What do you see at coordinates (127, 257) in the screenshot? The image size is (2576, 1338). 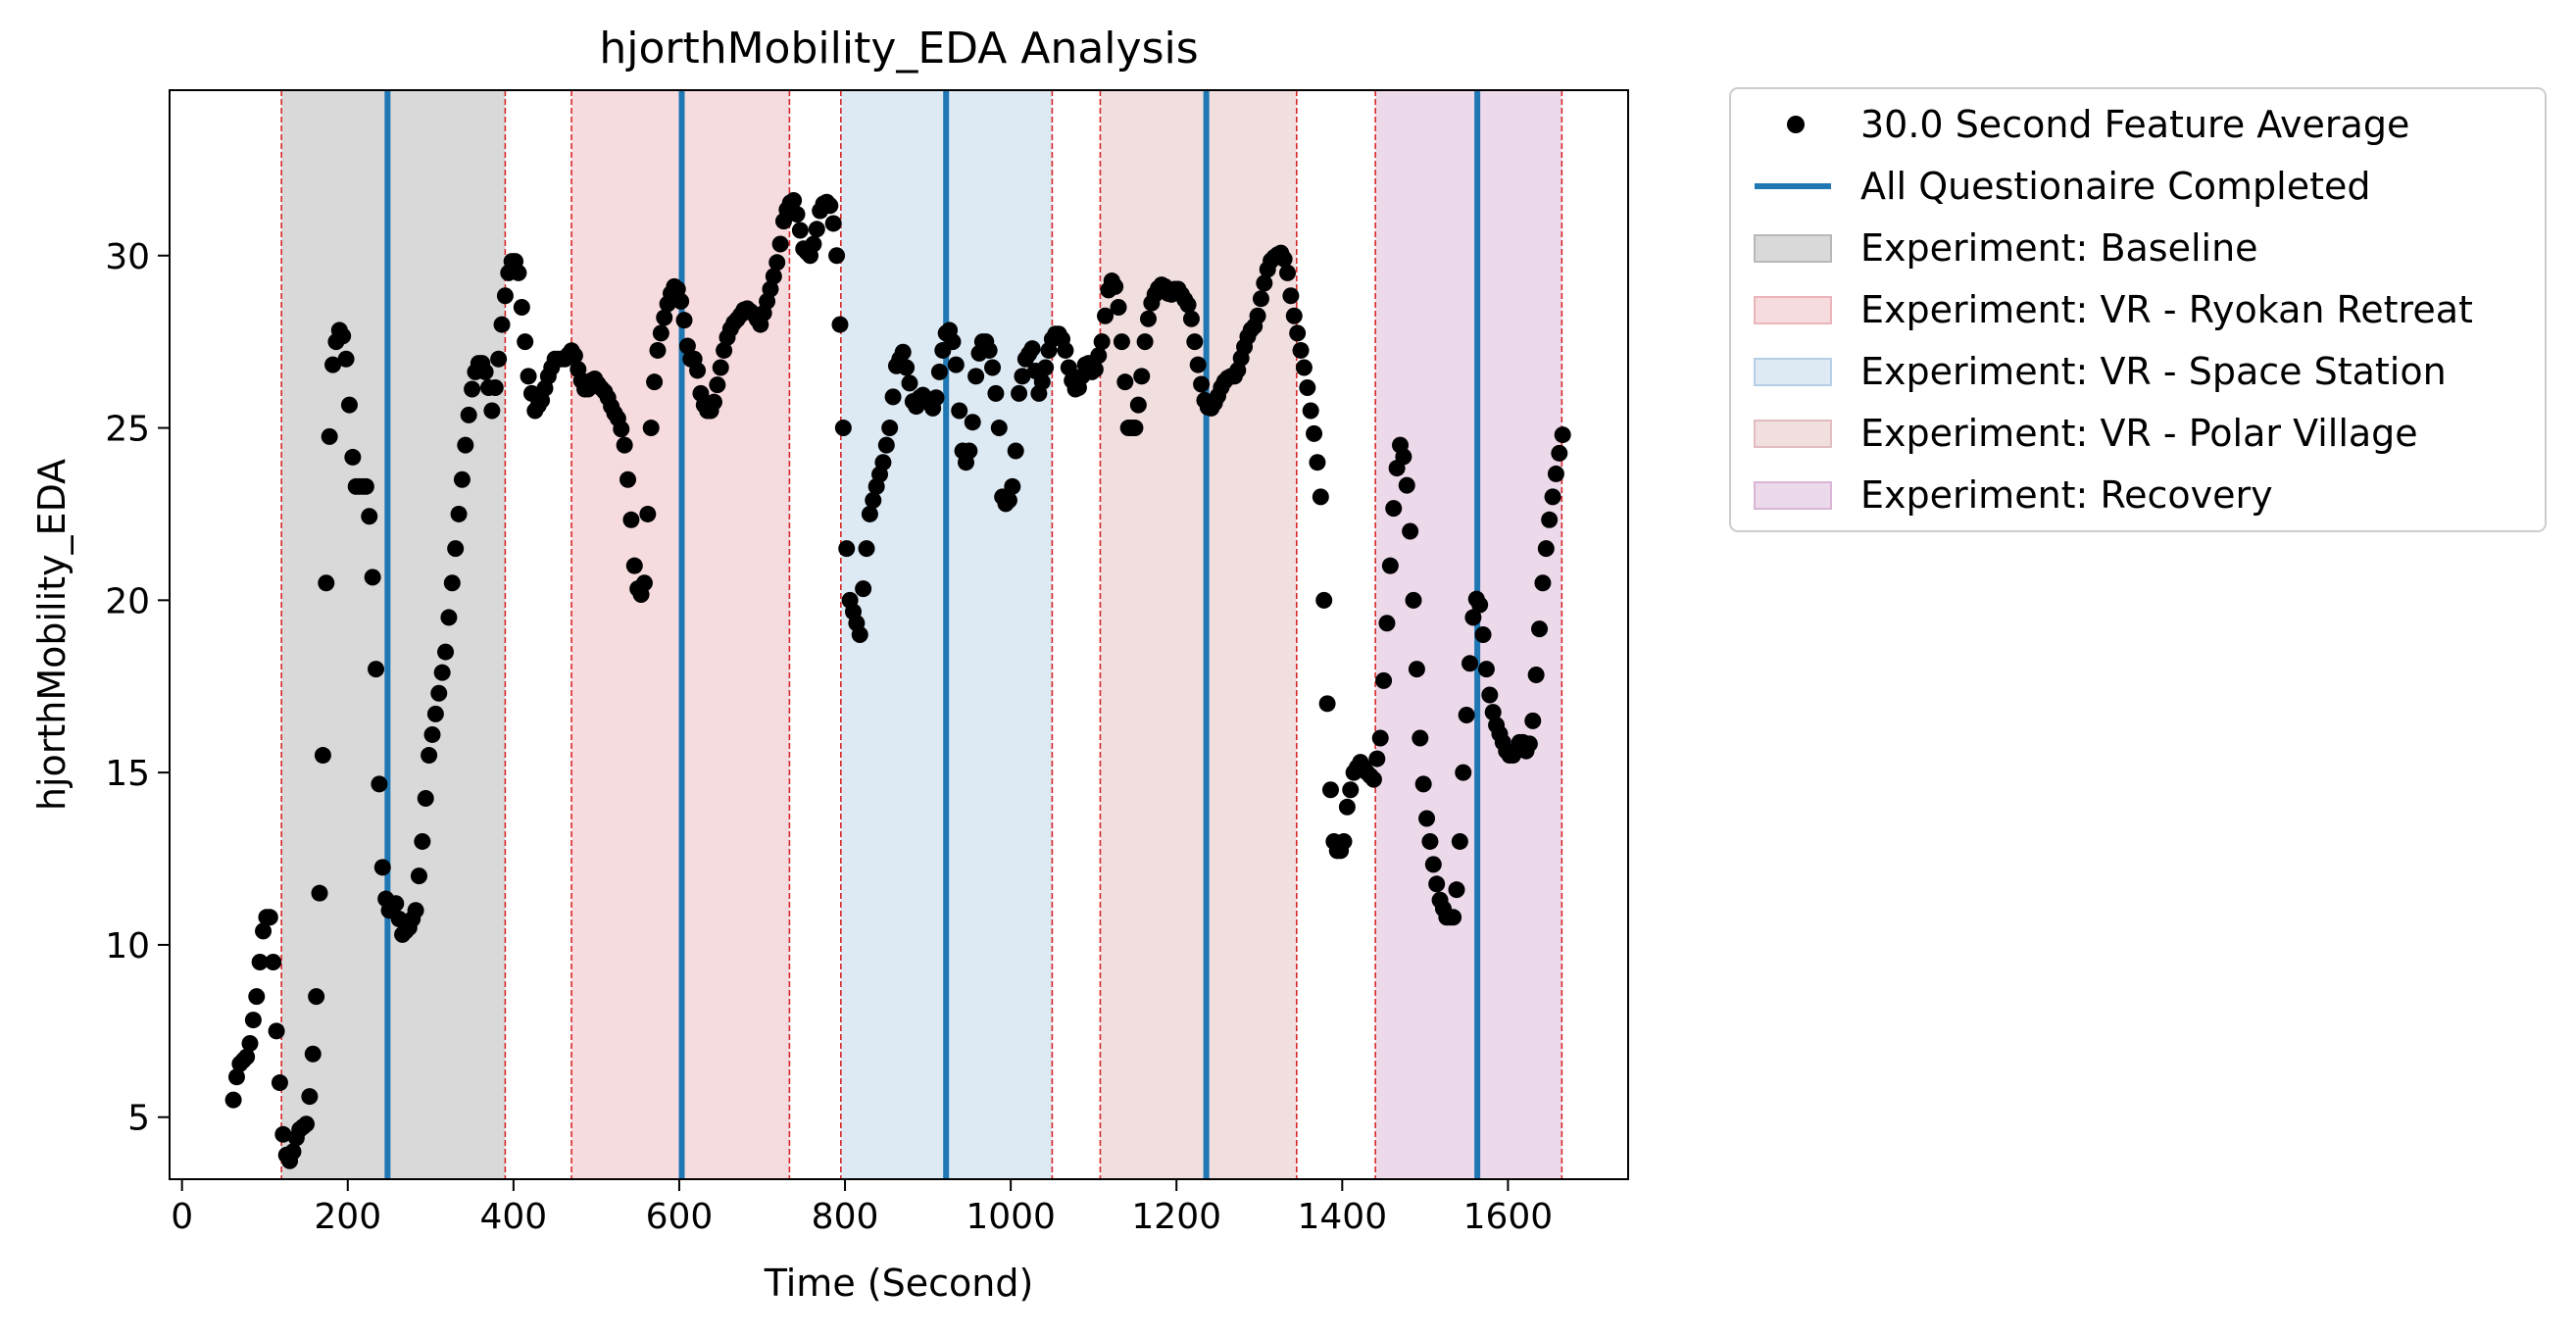 I see `y-tick-label: 30` at bounding box center [127, 257].